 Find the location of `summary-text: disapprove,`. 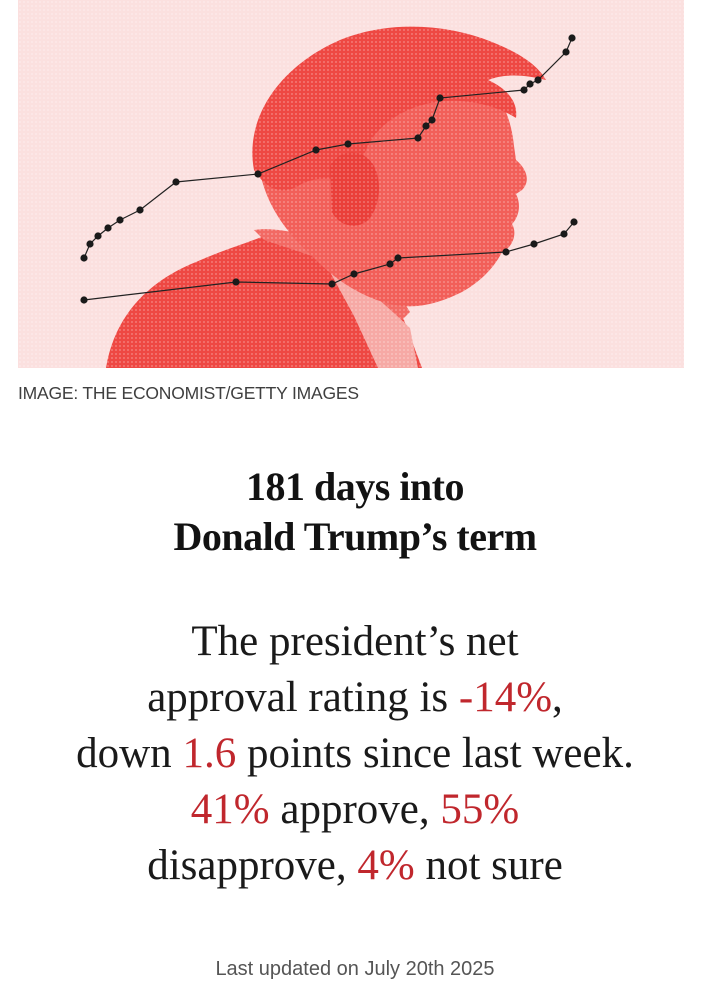

summary-text: disapprove, is located at coordinates (252, 865).